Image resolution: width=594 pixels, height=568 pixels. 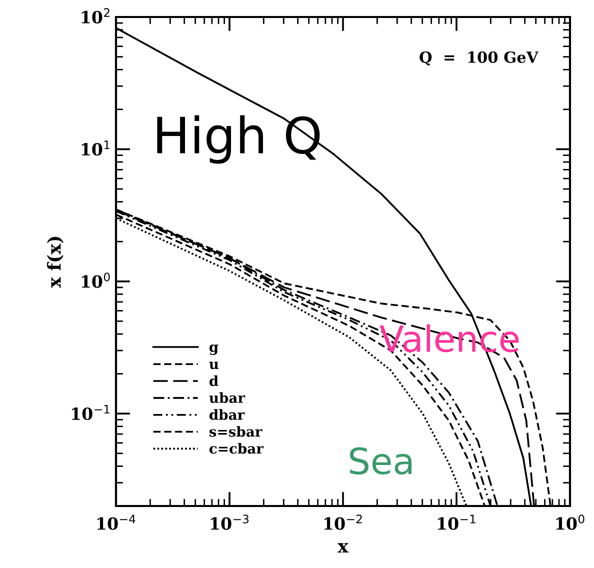 What do you see at coordinates (479, 58) in the screenshot?
I see `annotation: Q = 100 GeV` at bounding box center [479, 58].